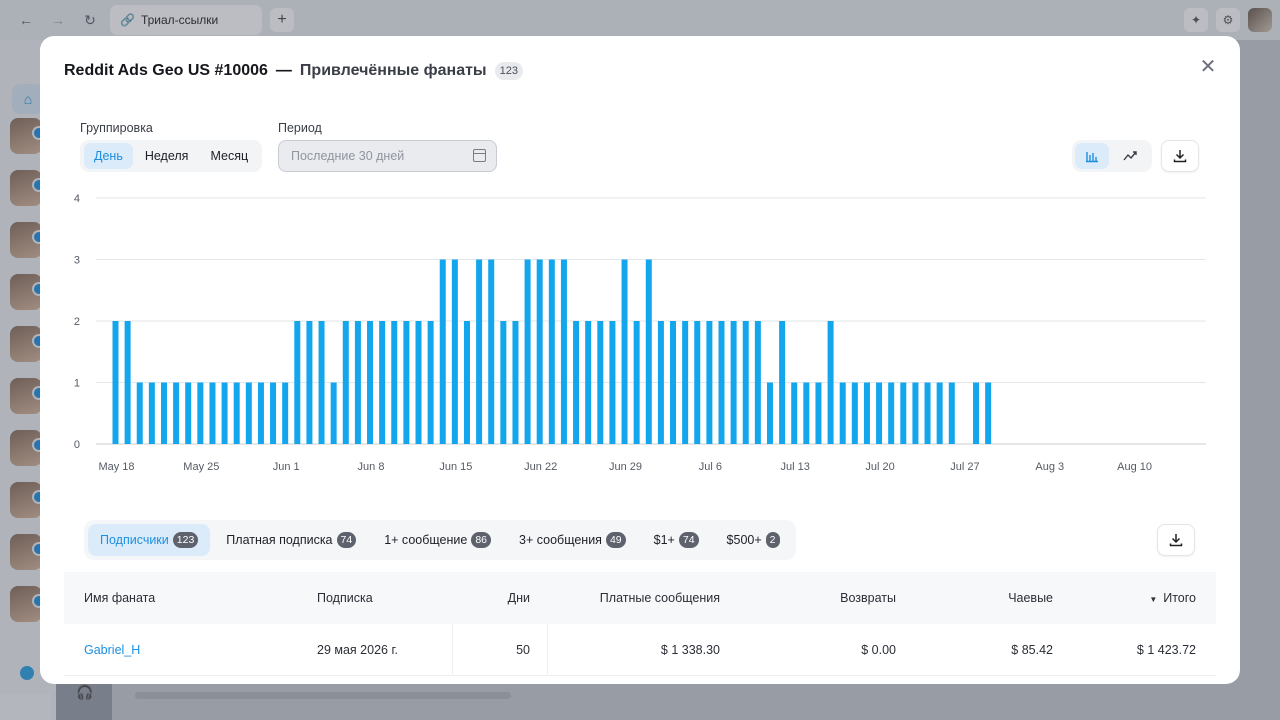  I want to click on column-header-fan: Имя фаната, so click(120, 598).